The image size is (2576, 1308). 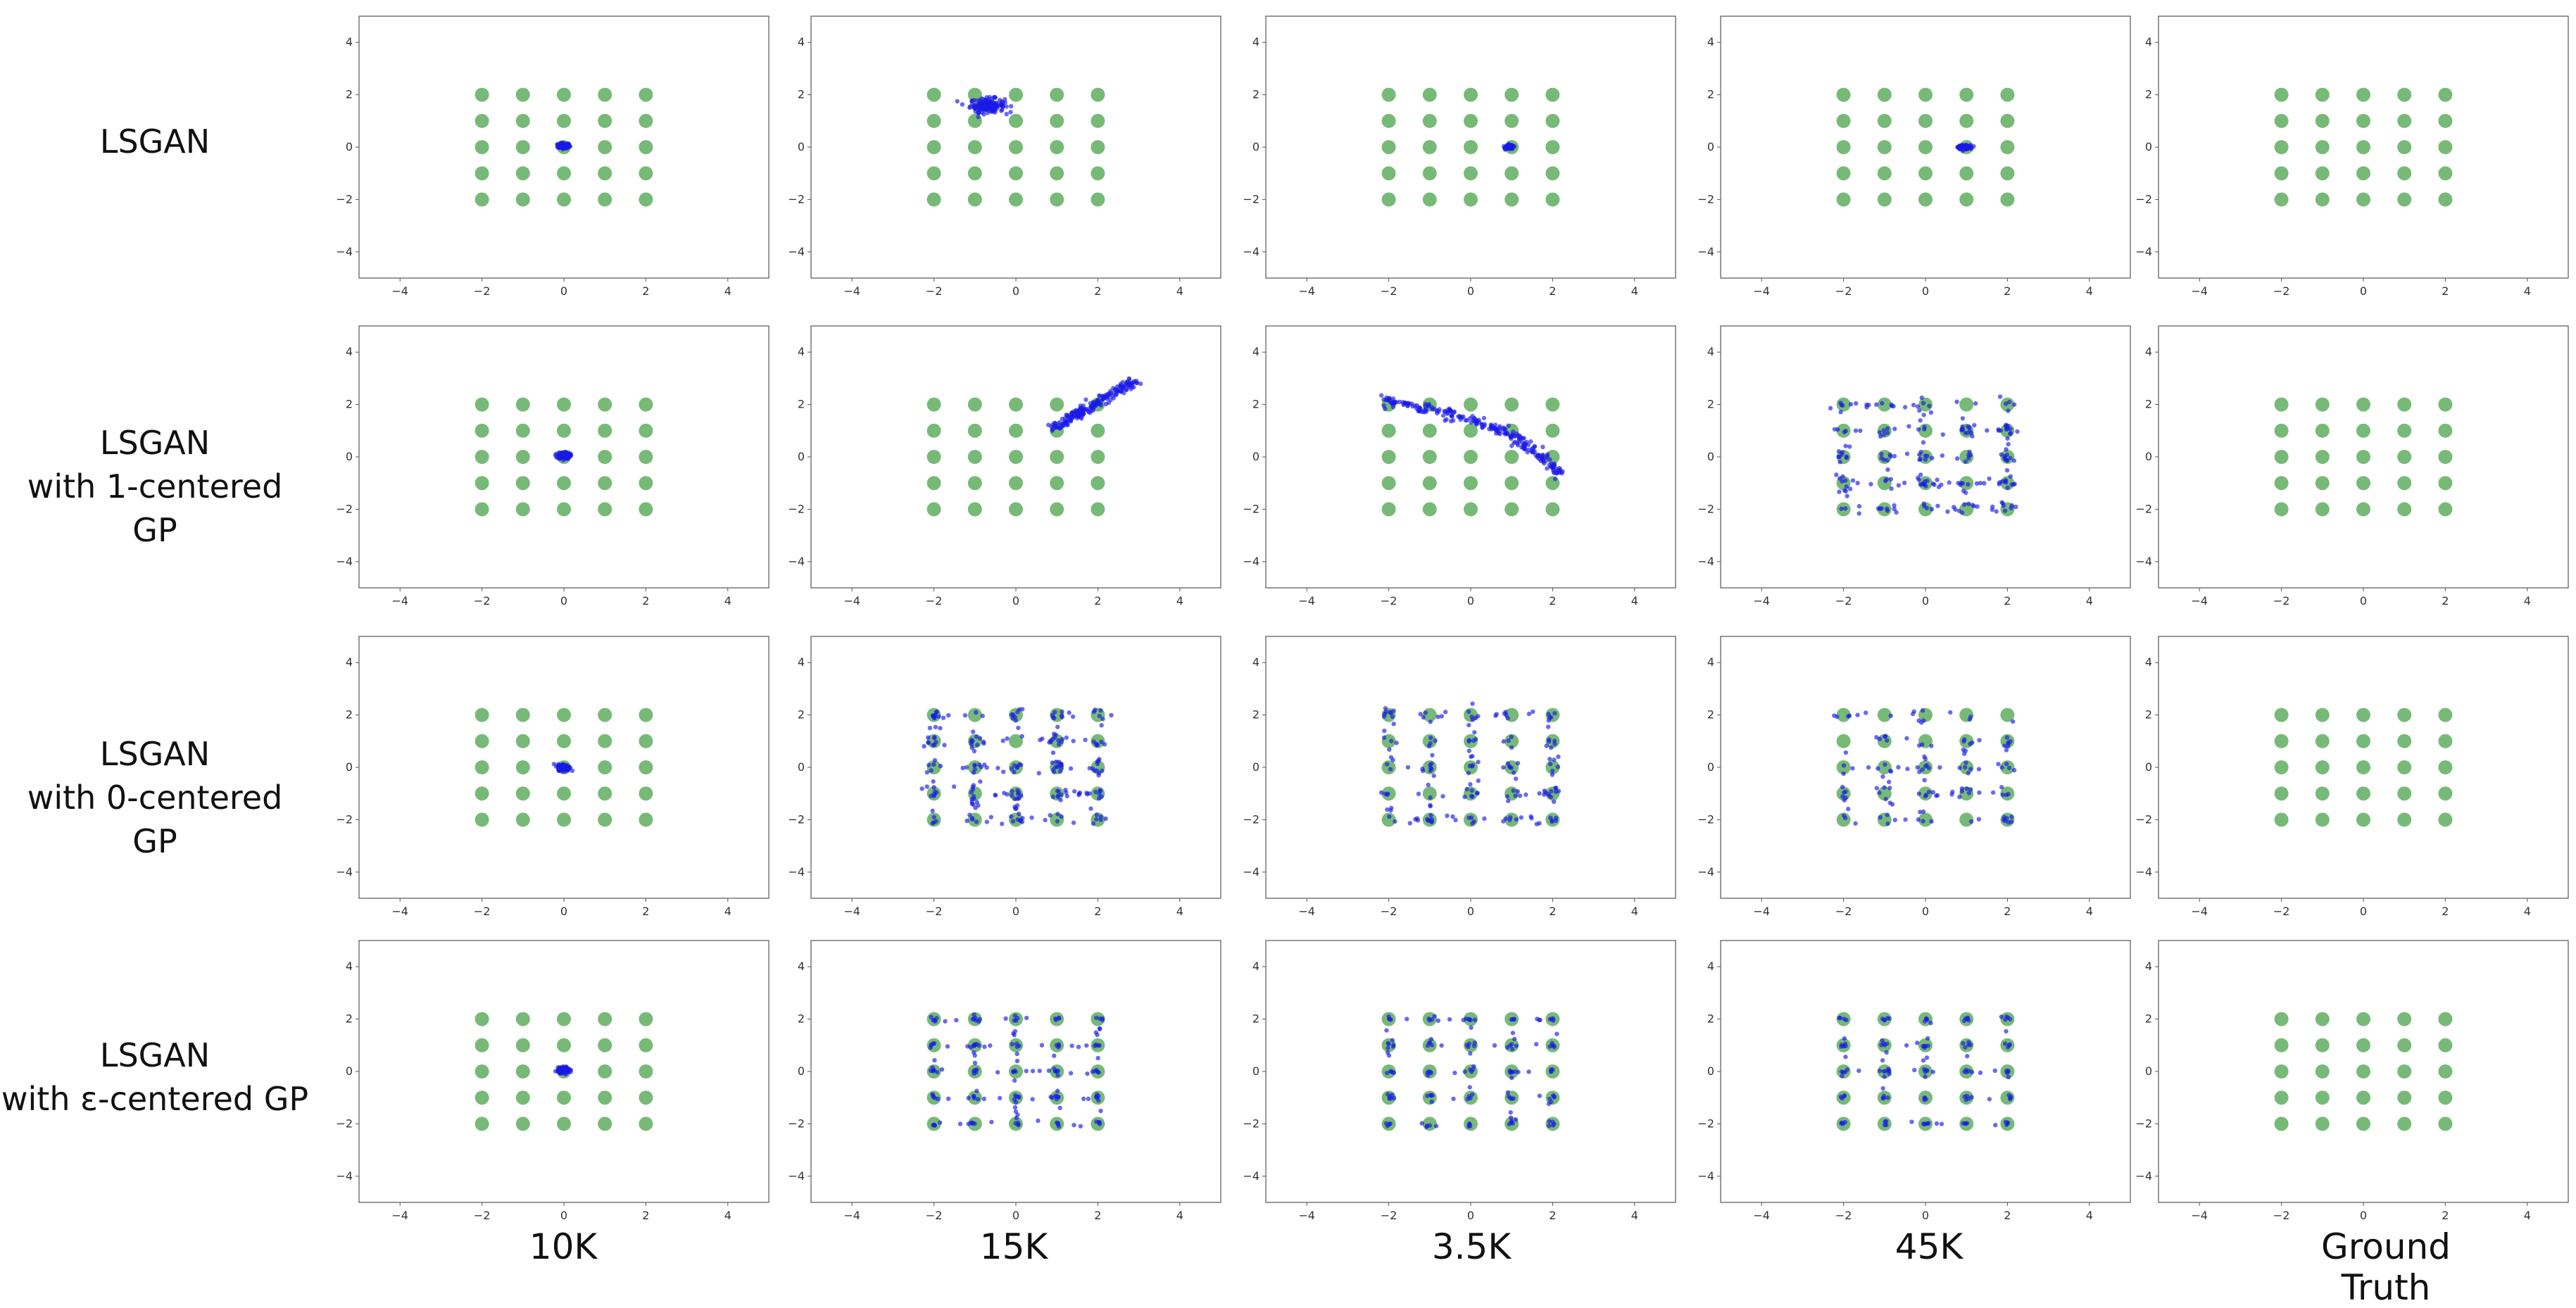 What do you see at coordinates (802, 1071) in the screenshot?
I see `y-tick-label: 0` at bounding box center [802, 1071].